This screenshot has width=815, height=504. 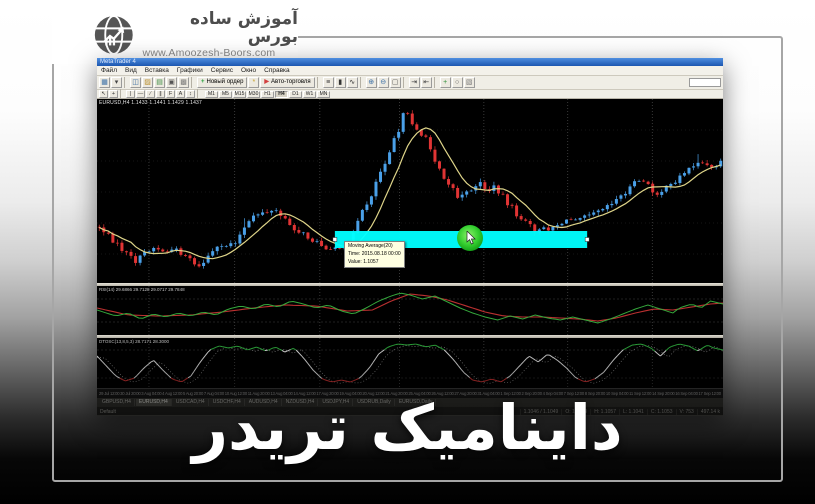 What do you see at coordinates (243, 28) in the screenshot?
I see `site-title: آموزش ساده بورس` at bounding box center [243, 28].